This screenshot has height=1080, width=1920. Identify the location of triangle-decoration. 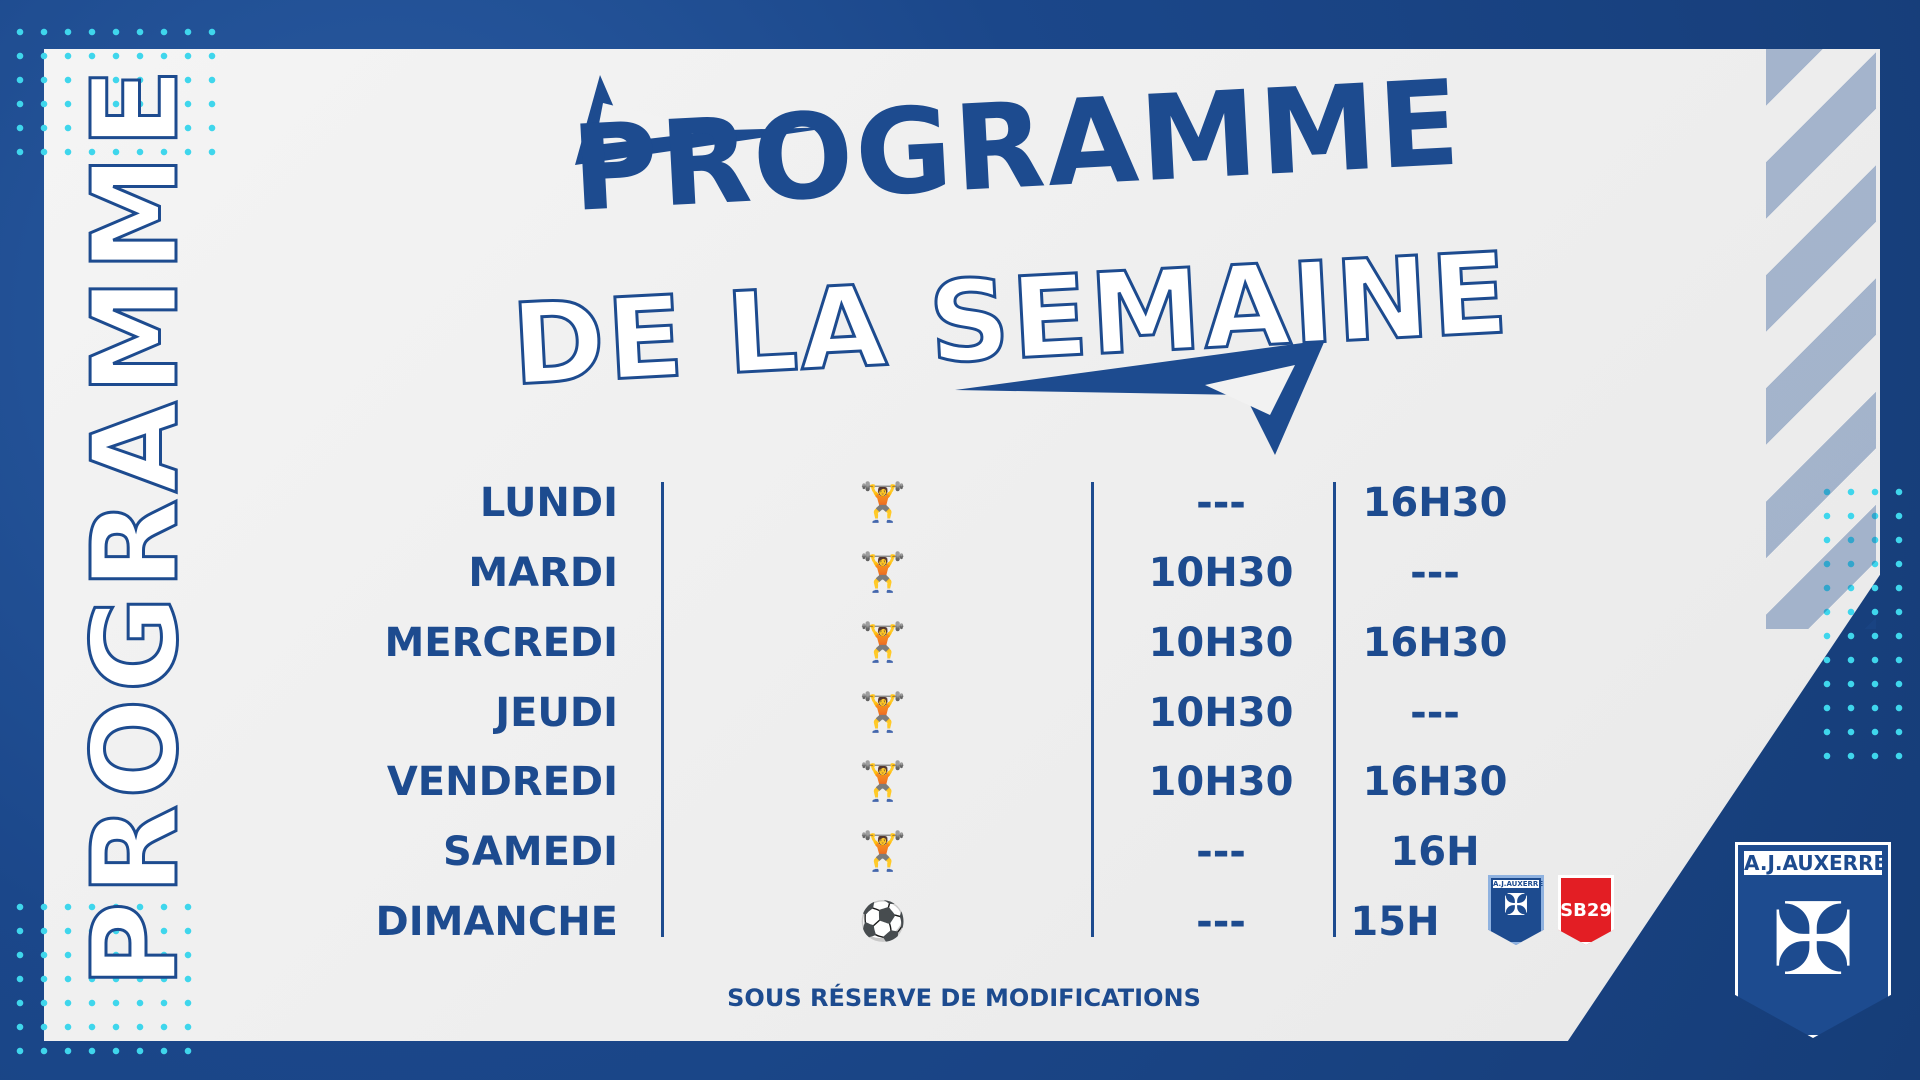
(1821, 339).